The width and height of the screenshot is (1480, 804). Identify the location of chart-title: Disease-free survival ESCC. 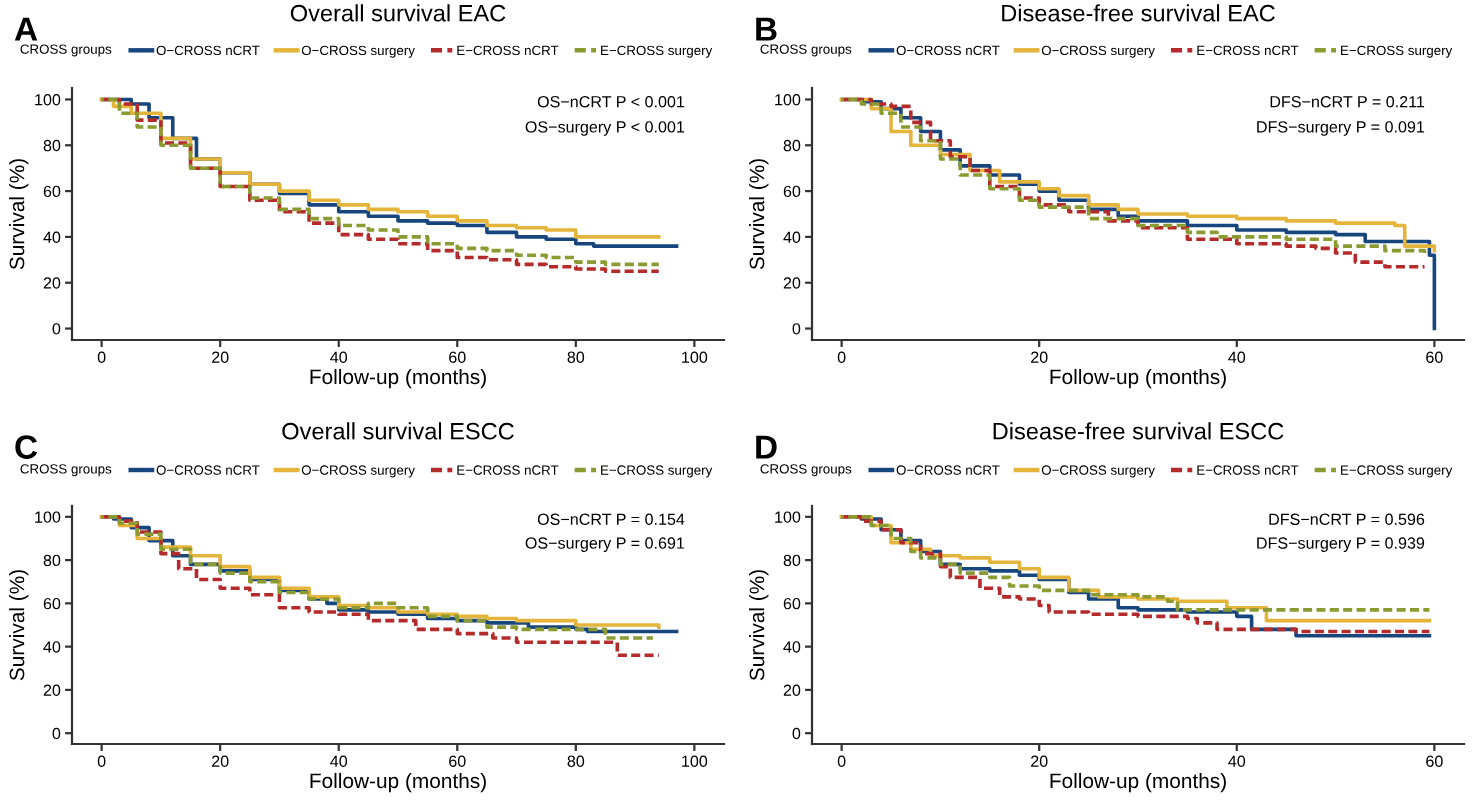
(1138, 431).